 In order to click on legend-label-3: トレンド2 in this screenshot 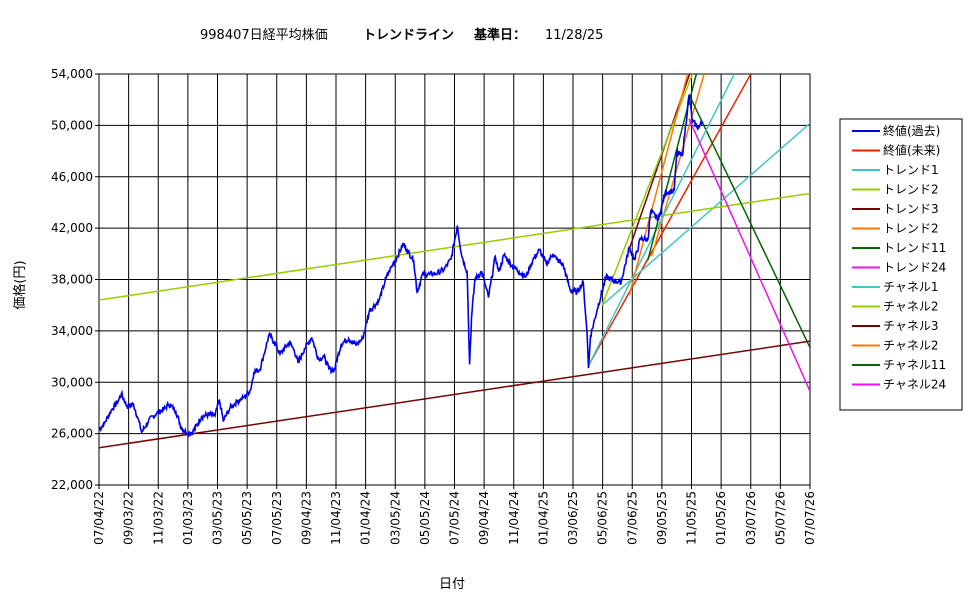, I will do `click(911, 190)`.